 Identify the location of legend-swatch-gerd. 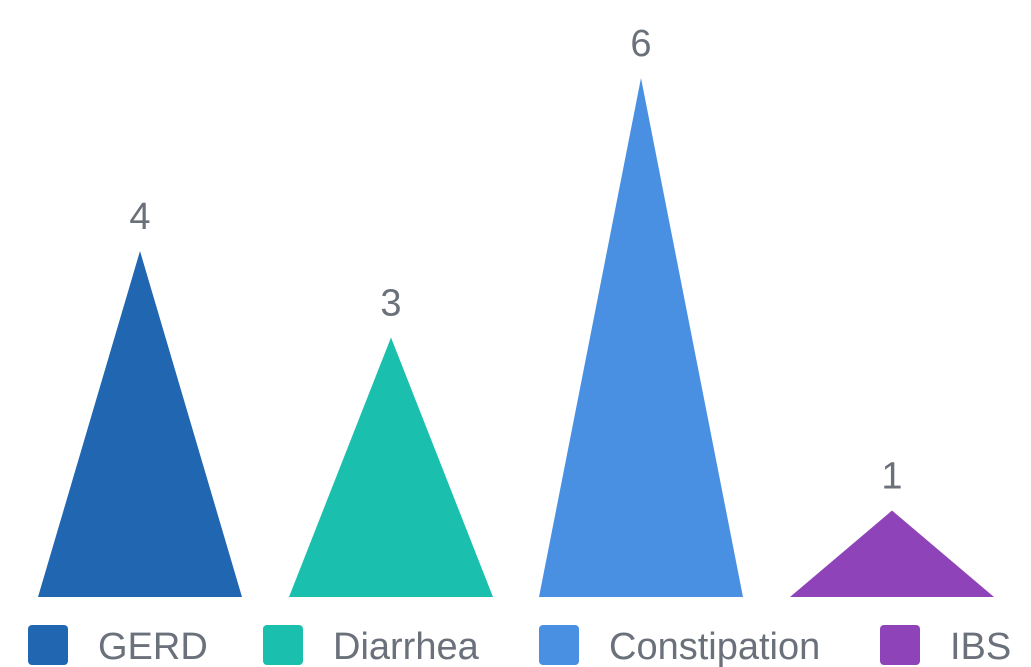
(48, 645).